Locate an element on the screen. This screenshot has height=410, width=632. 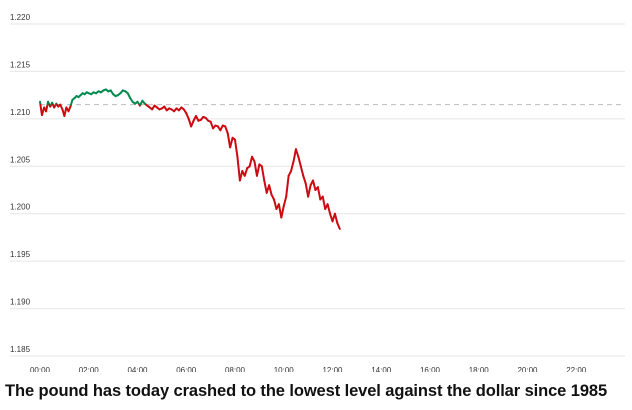
x-tick-label: 04:00 is located at coordinates (137, 369).